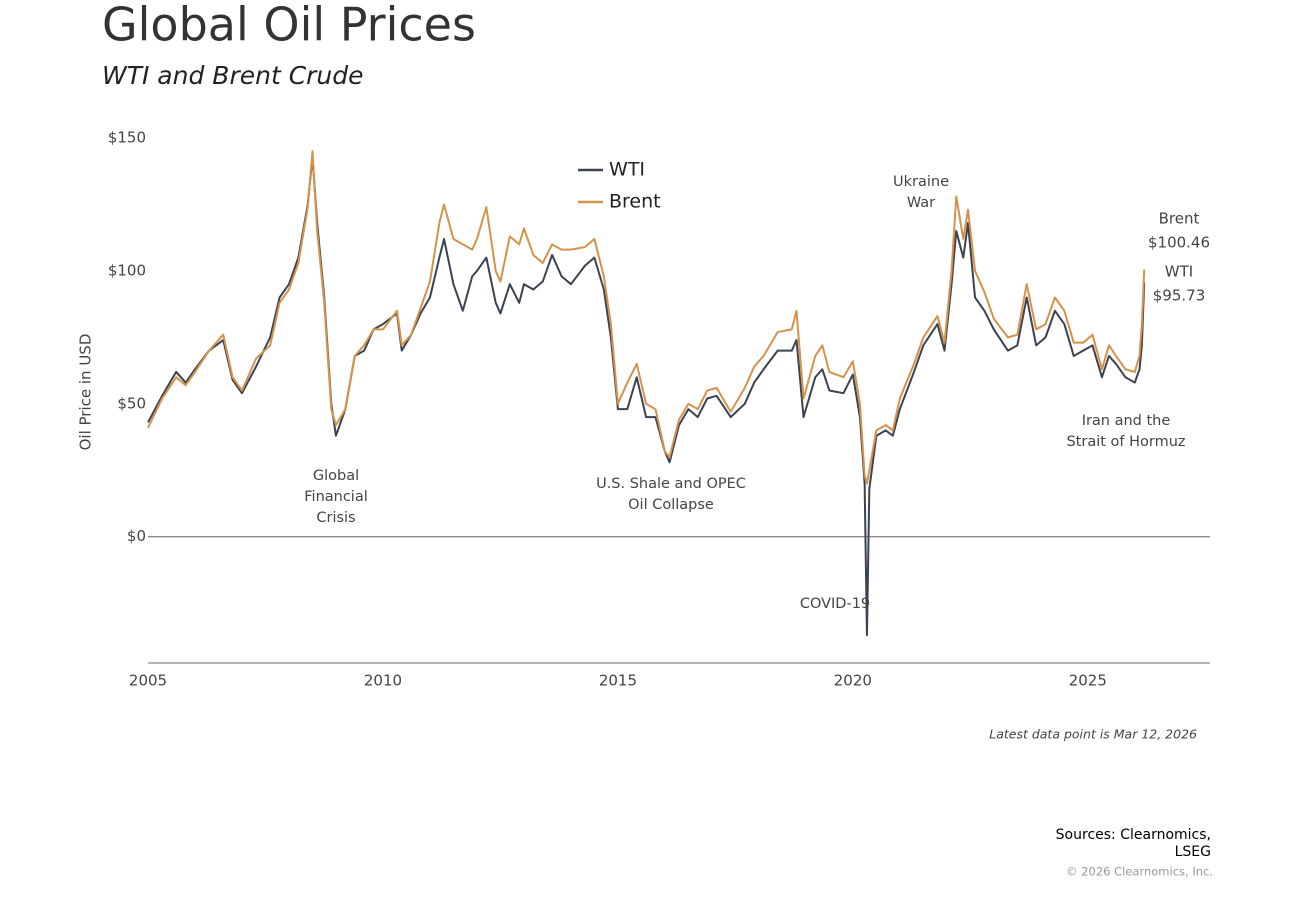  I want to click on y-tick-label: $150, so click(127, 138).